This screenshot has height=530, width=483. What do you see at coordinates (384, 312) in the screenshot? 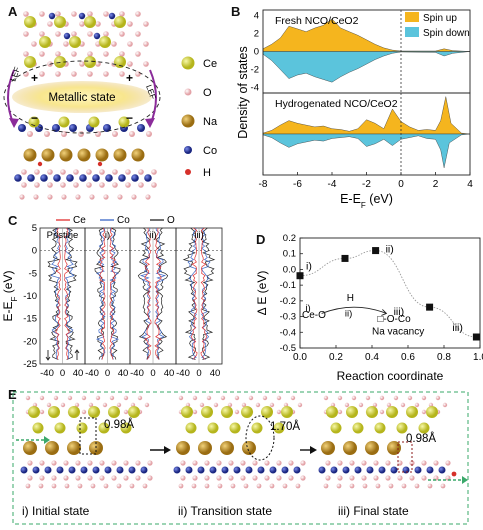
I see `scheme-arrow-head` at bounding box center [384, 312].